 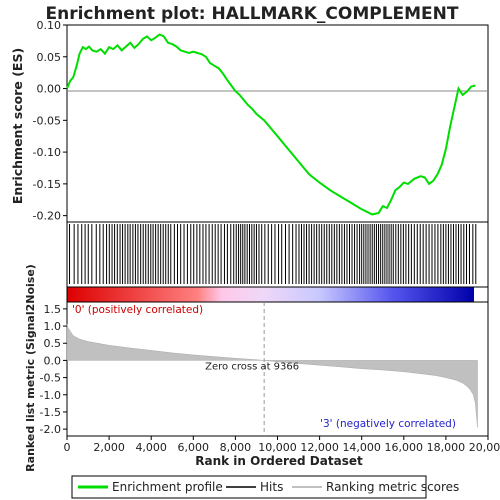 I want to click on rank-y-tick-label: -1.0, so click(x=50, y=395).